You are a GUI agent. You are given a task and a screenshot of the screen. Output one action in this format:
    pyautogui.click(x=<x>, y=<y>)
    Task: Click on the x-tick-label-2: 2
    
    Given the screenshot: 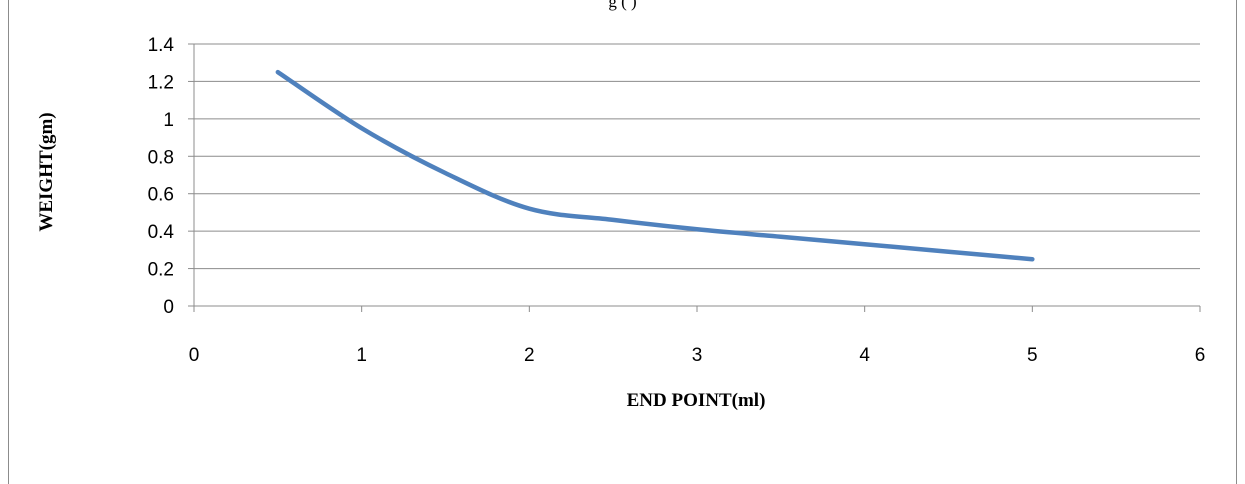 What is the action you would take?
    pyautogui.click(x=529, y=355)
    